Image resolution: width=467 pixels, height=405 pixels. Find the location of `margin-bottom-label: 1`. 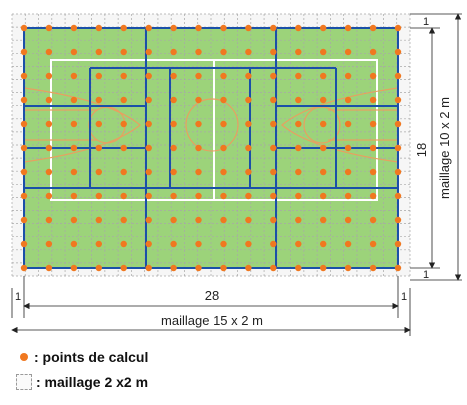

margin-bottom-label: 1 is located at coordinates (426, 275).